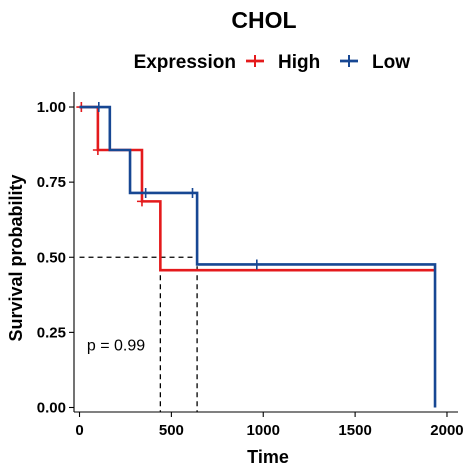 Image resolution: width=474 pixels, height=474 pixels. I want to click on y-tick-label: 0.00, so click(51, 407).